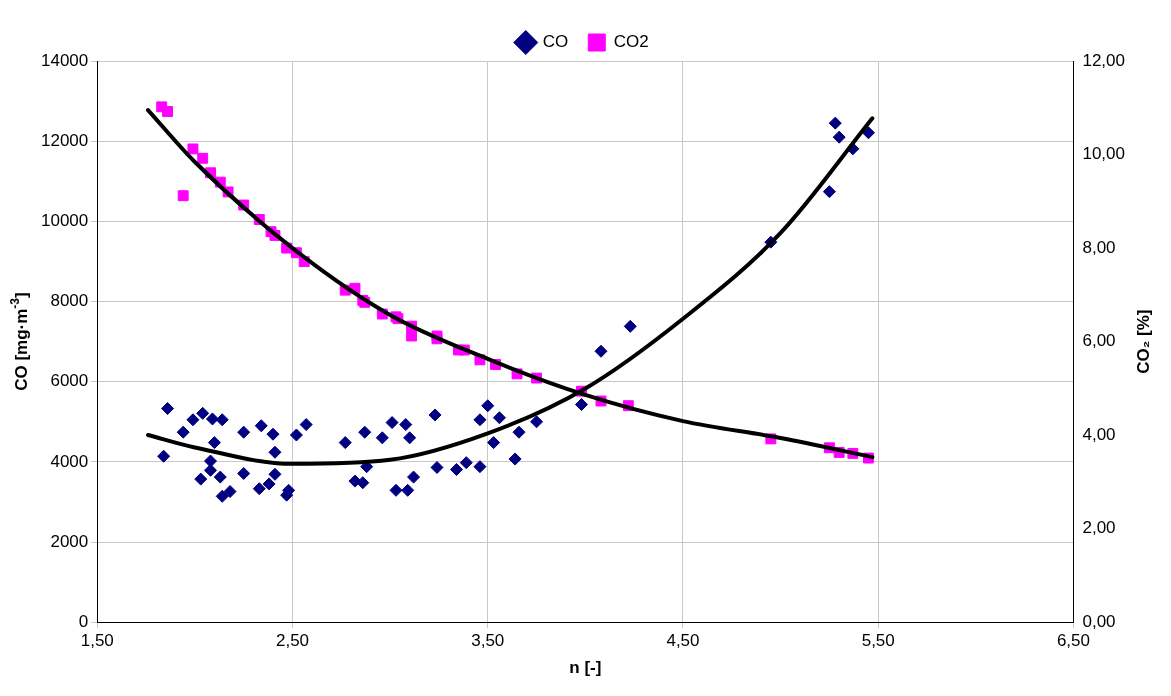 The width and height of the screenshot is (1171, 696). Describe the element at coordinates (292, 641) in the screenshot. I see `x-tick-label: 2,50` at that location.